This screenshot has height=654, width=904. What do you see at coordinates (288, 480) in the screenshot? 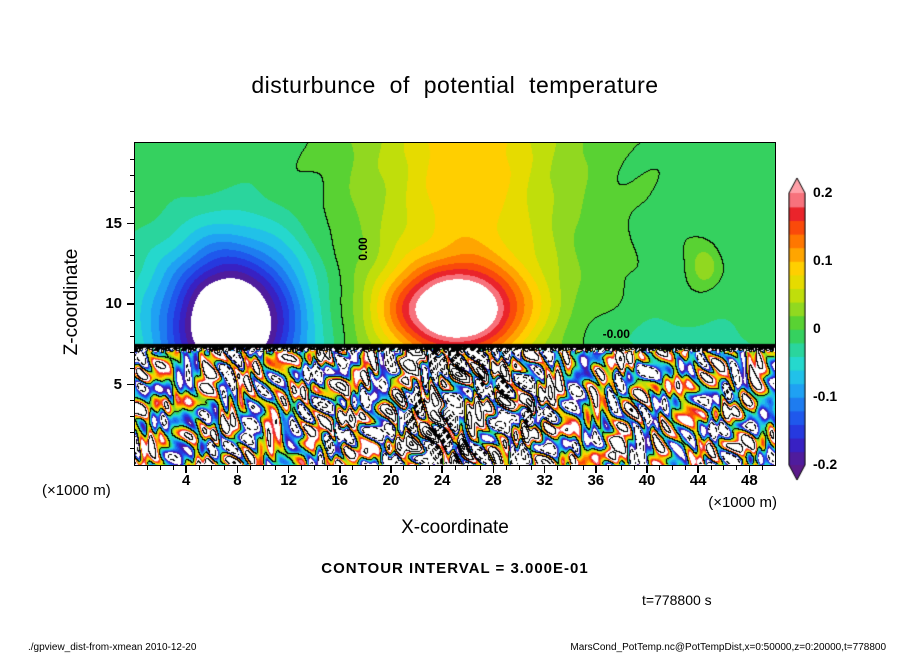
I see `x-axis-tick-label: 12` at bounding box center [288, 480].